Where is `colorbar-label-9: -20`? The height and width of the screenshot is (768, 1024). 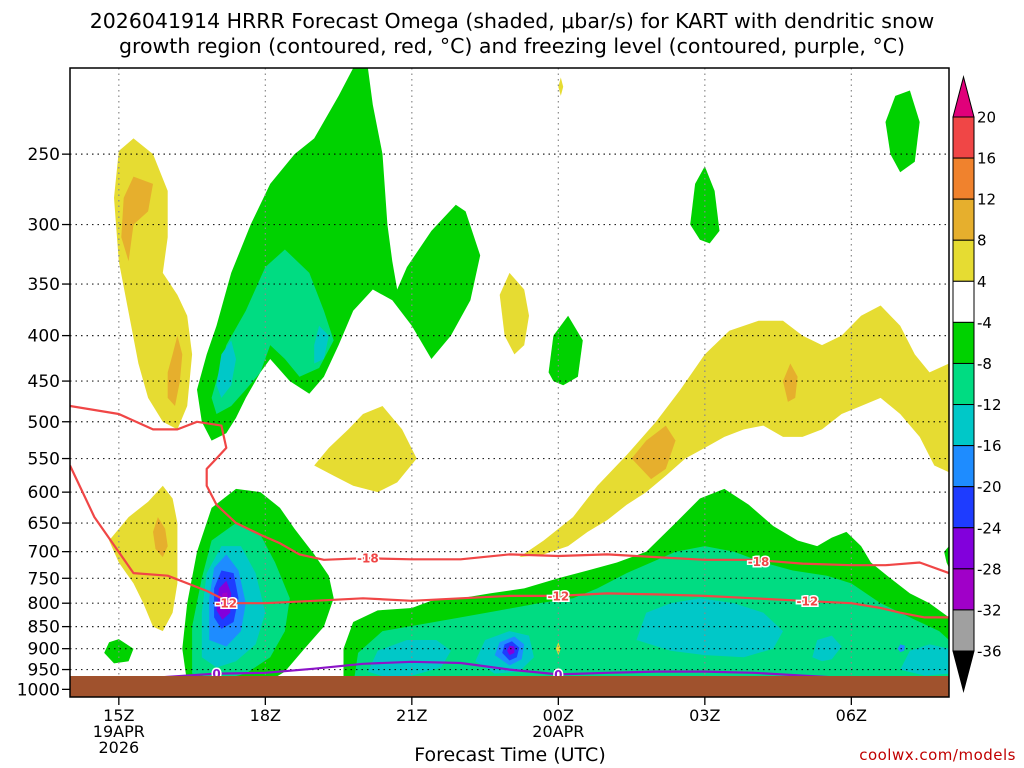
colorbar-label-9: -20 is located at coordinates (989, 487).